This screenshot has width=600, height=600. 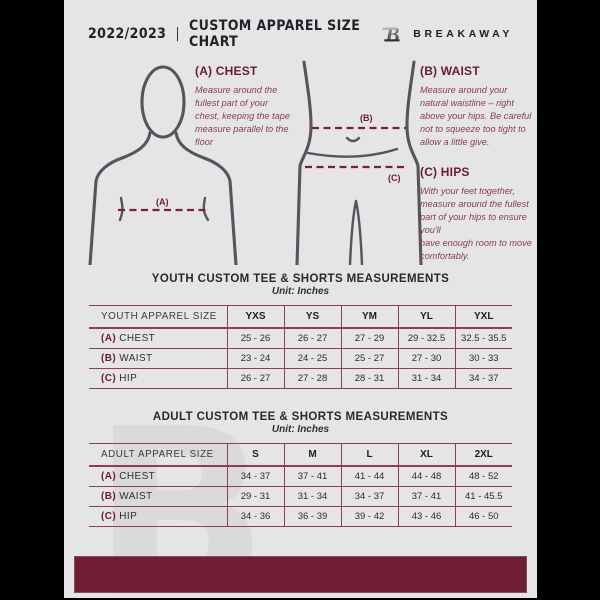 What do you see at coordinates (426, 317) in the screenshot?
I see `size-column-header: YL` at bounding box center [426, 317].